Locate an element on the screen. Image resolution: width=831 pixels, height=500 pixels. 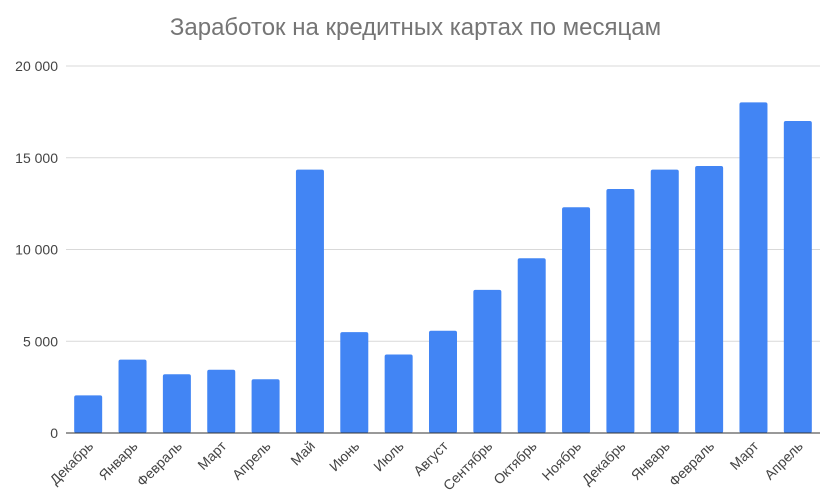
y-tick-label: 20 000 is located at coordinates (36, 66).